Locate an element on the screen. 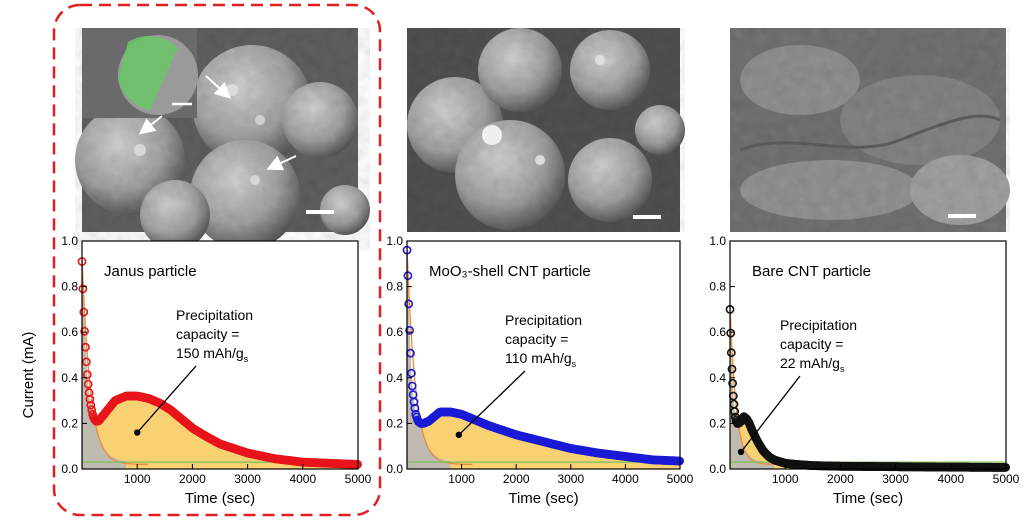 The image size is (1031, 524). plot-area is located at coordinates (868, 355).